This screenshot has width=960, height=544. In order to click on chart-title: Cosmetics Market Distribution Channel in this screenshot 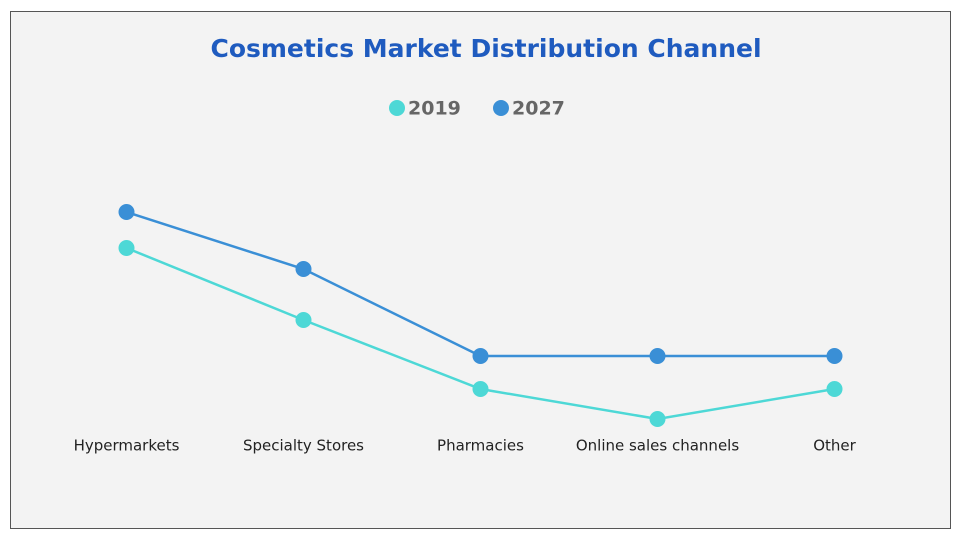, I will do `click(485, 48)`.